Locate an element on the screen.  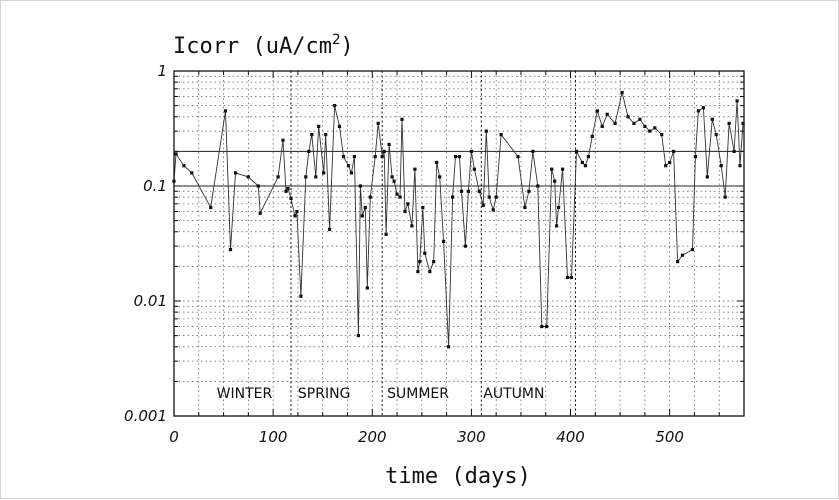
y-tick-label: 0.001 is located at coordinates (145, 416).